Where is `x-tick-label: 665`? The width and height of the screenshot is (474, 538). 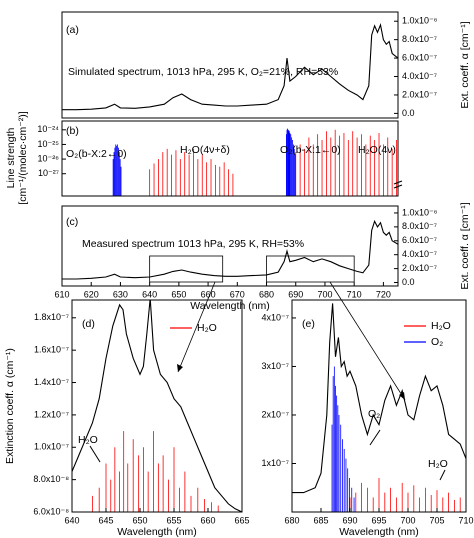 x-tick-label: 665 is located at coordinates (241, 520).